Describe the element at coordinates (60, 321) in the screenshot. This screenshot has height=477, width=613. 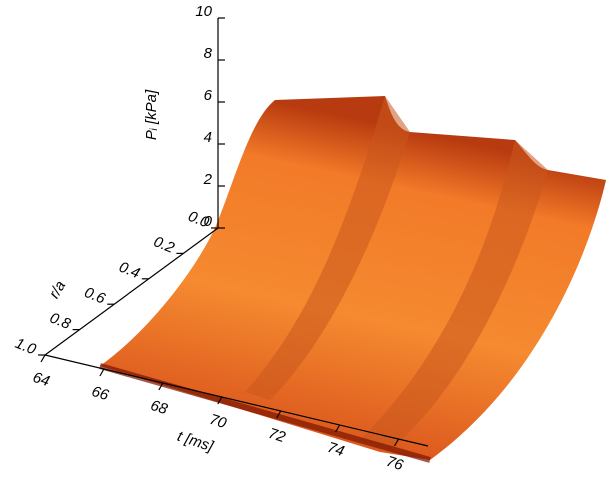
I see `y-tick-label: 0.8` at that location.